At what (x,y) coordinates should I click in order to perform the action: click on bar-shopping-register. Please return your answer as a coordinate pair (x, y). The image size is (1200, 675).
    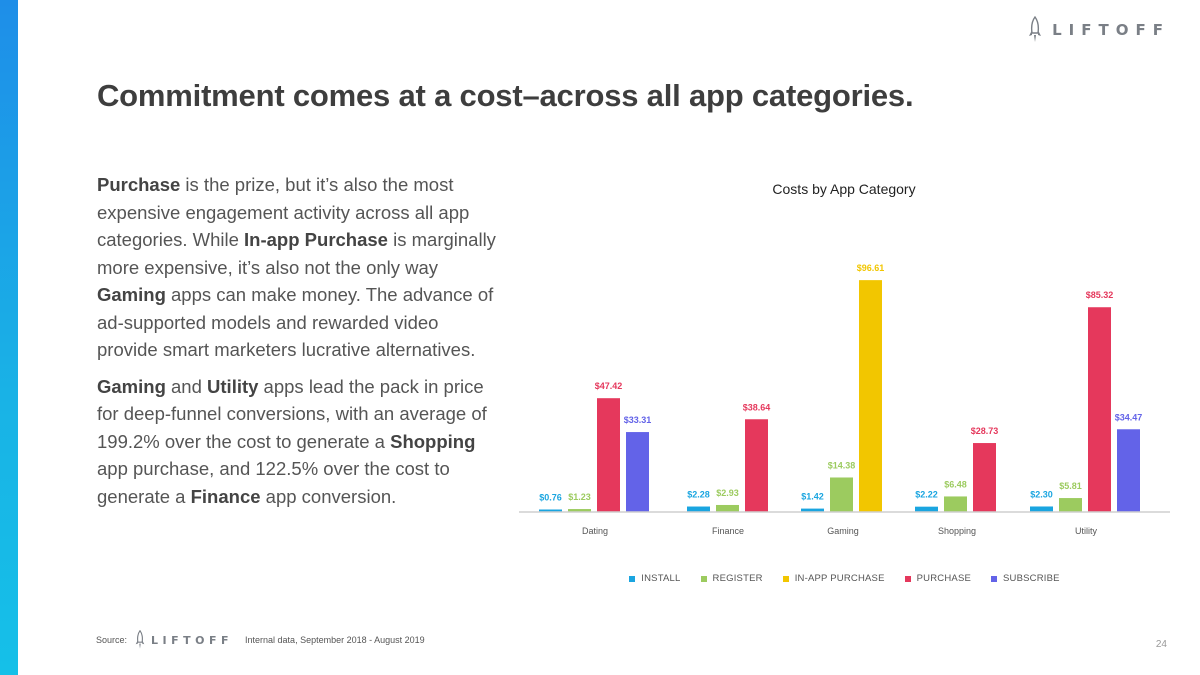
    Looking at the image, I should click on (955, 504).